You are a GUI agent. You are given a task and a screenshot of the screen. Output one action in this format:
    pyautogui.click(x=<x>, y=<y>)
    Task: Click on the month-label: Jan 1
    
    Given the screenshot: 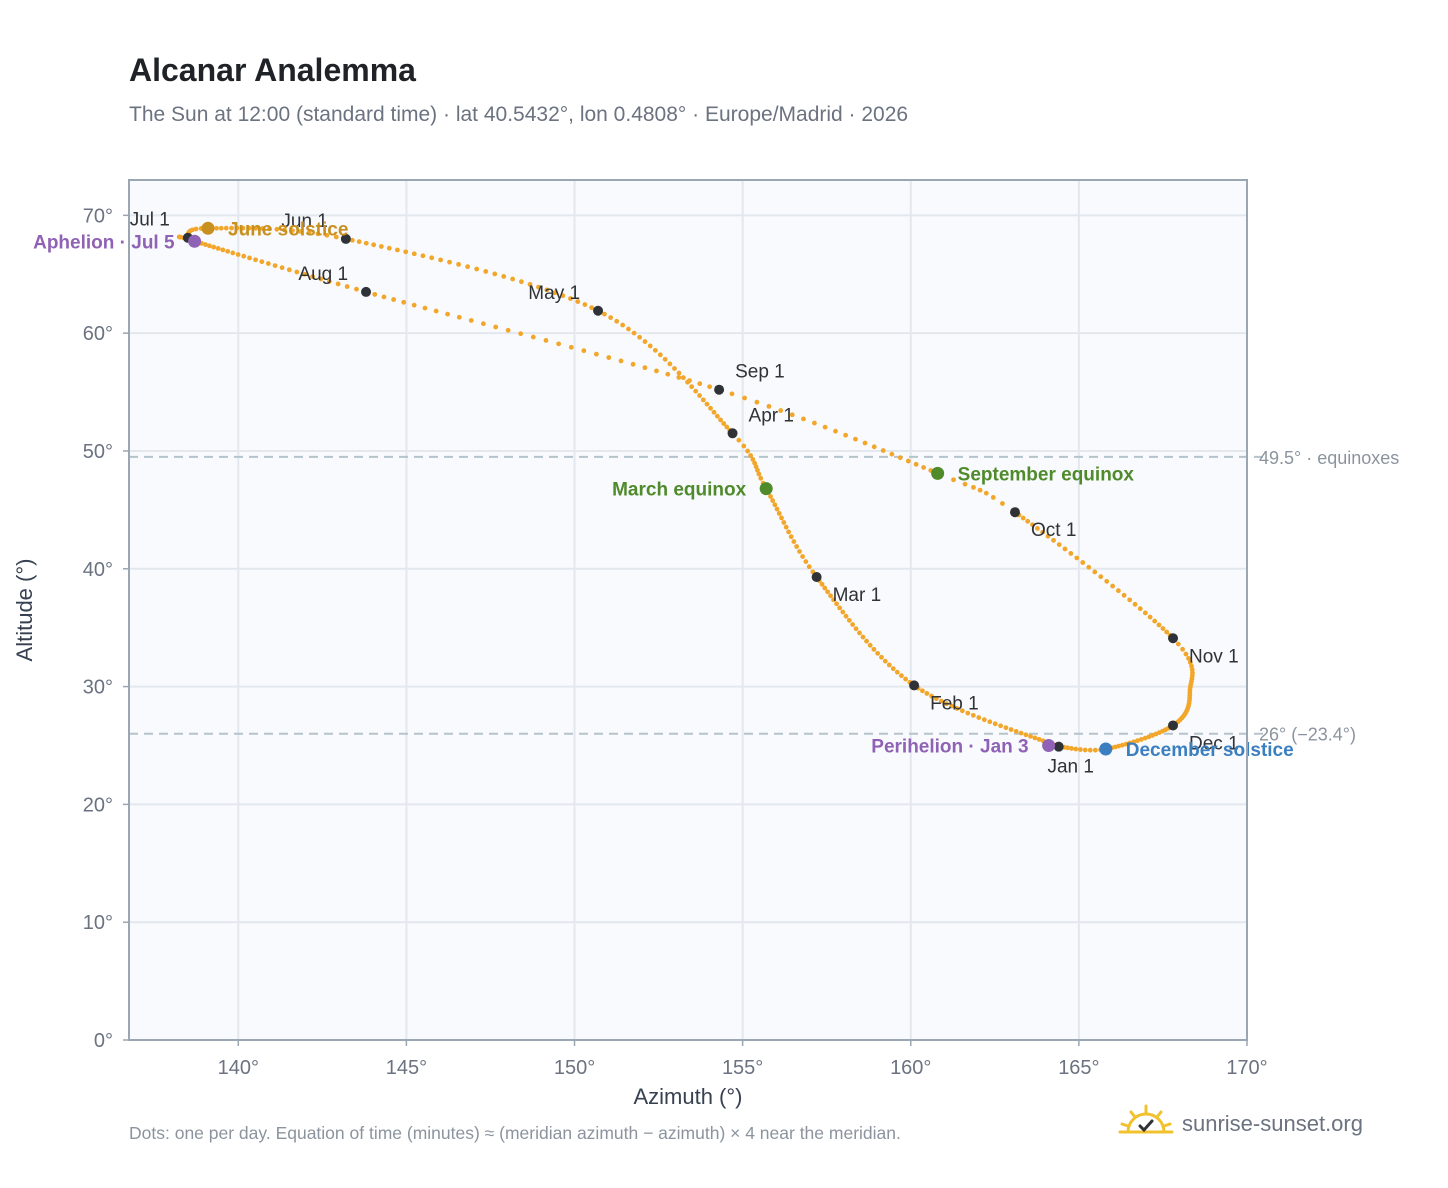 What is the action you would take?
    pyautogui.click(x=1070, y=767)
    